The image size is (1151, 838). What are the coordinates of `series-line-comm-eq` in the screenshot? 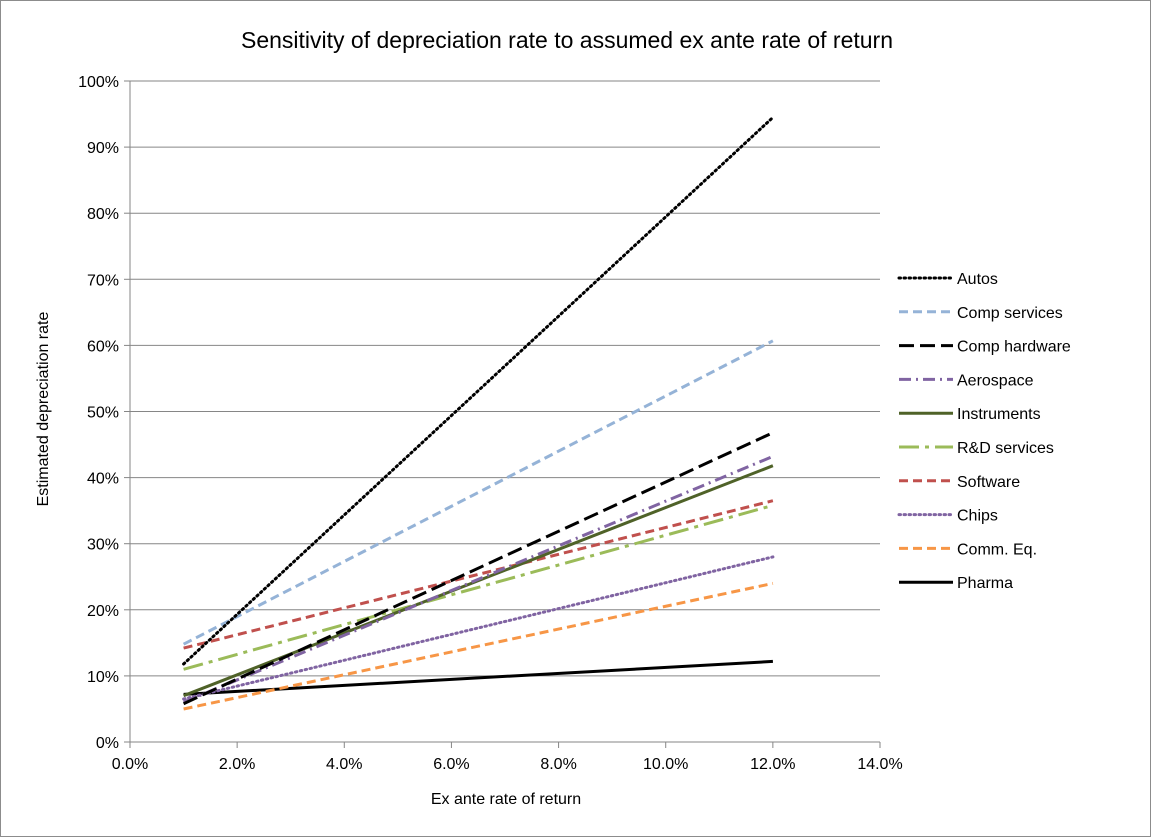 It's located at (478, 646).